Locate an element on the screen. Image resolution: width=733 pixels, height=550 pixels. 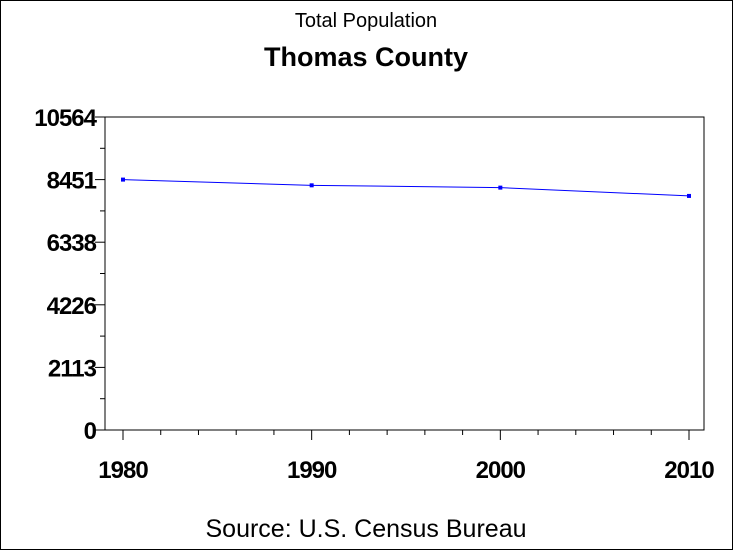
y-tick-label: 6338 is located at coordinates (72, 243).